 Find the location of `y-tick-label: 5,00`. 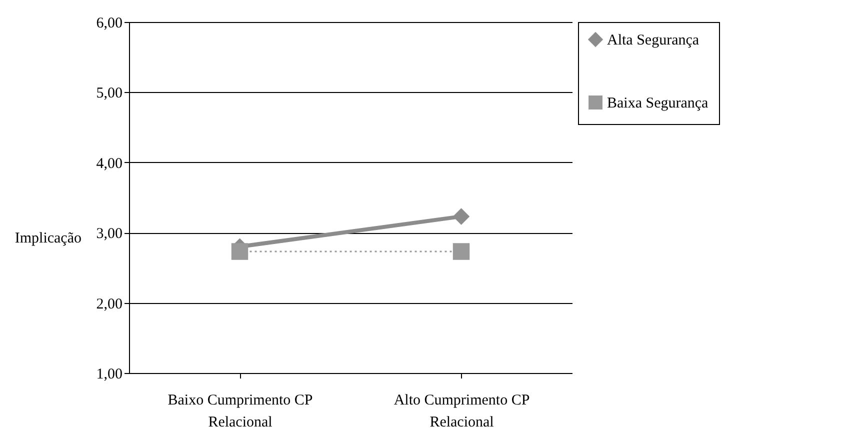

y-tick-label: 5,00 is located at coordinates (109, 94).